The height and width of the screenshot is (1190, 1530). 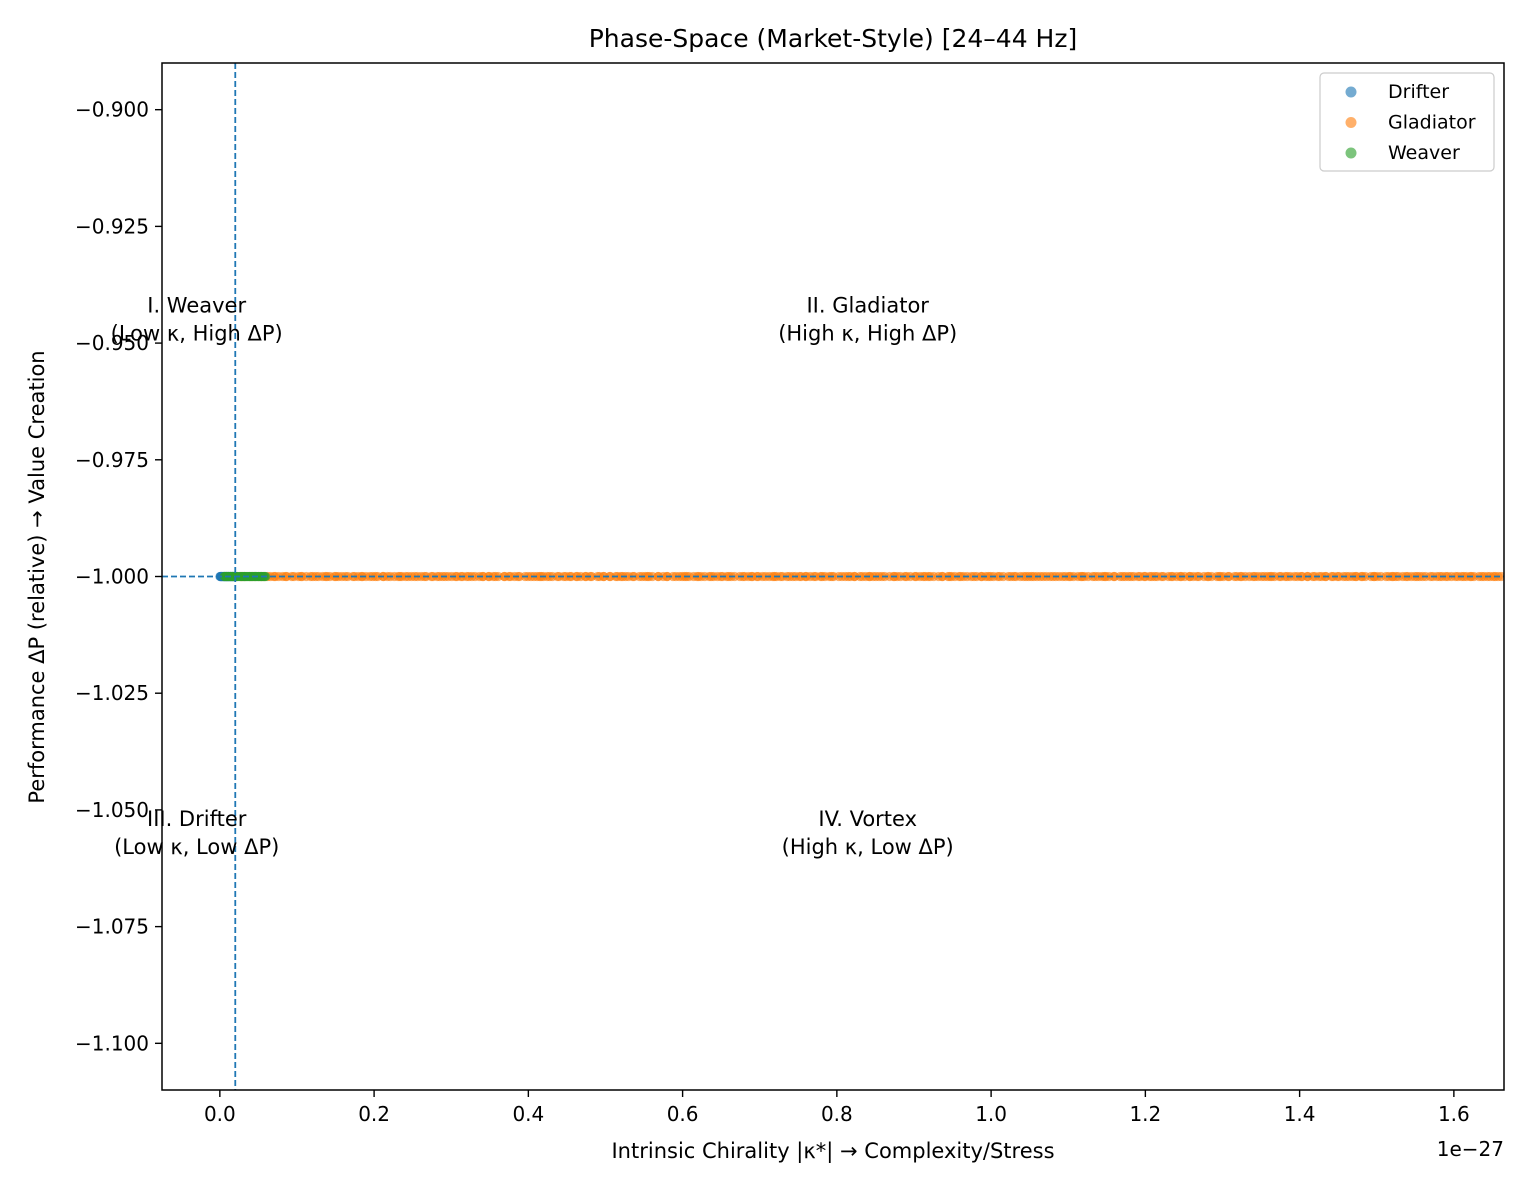 I want to click on x-tick-label: 1.2, so click(x=1145, y=1114).